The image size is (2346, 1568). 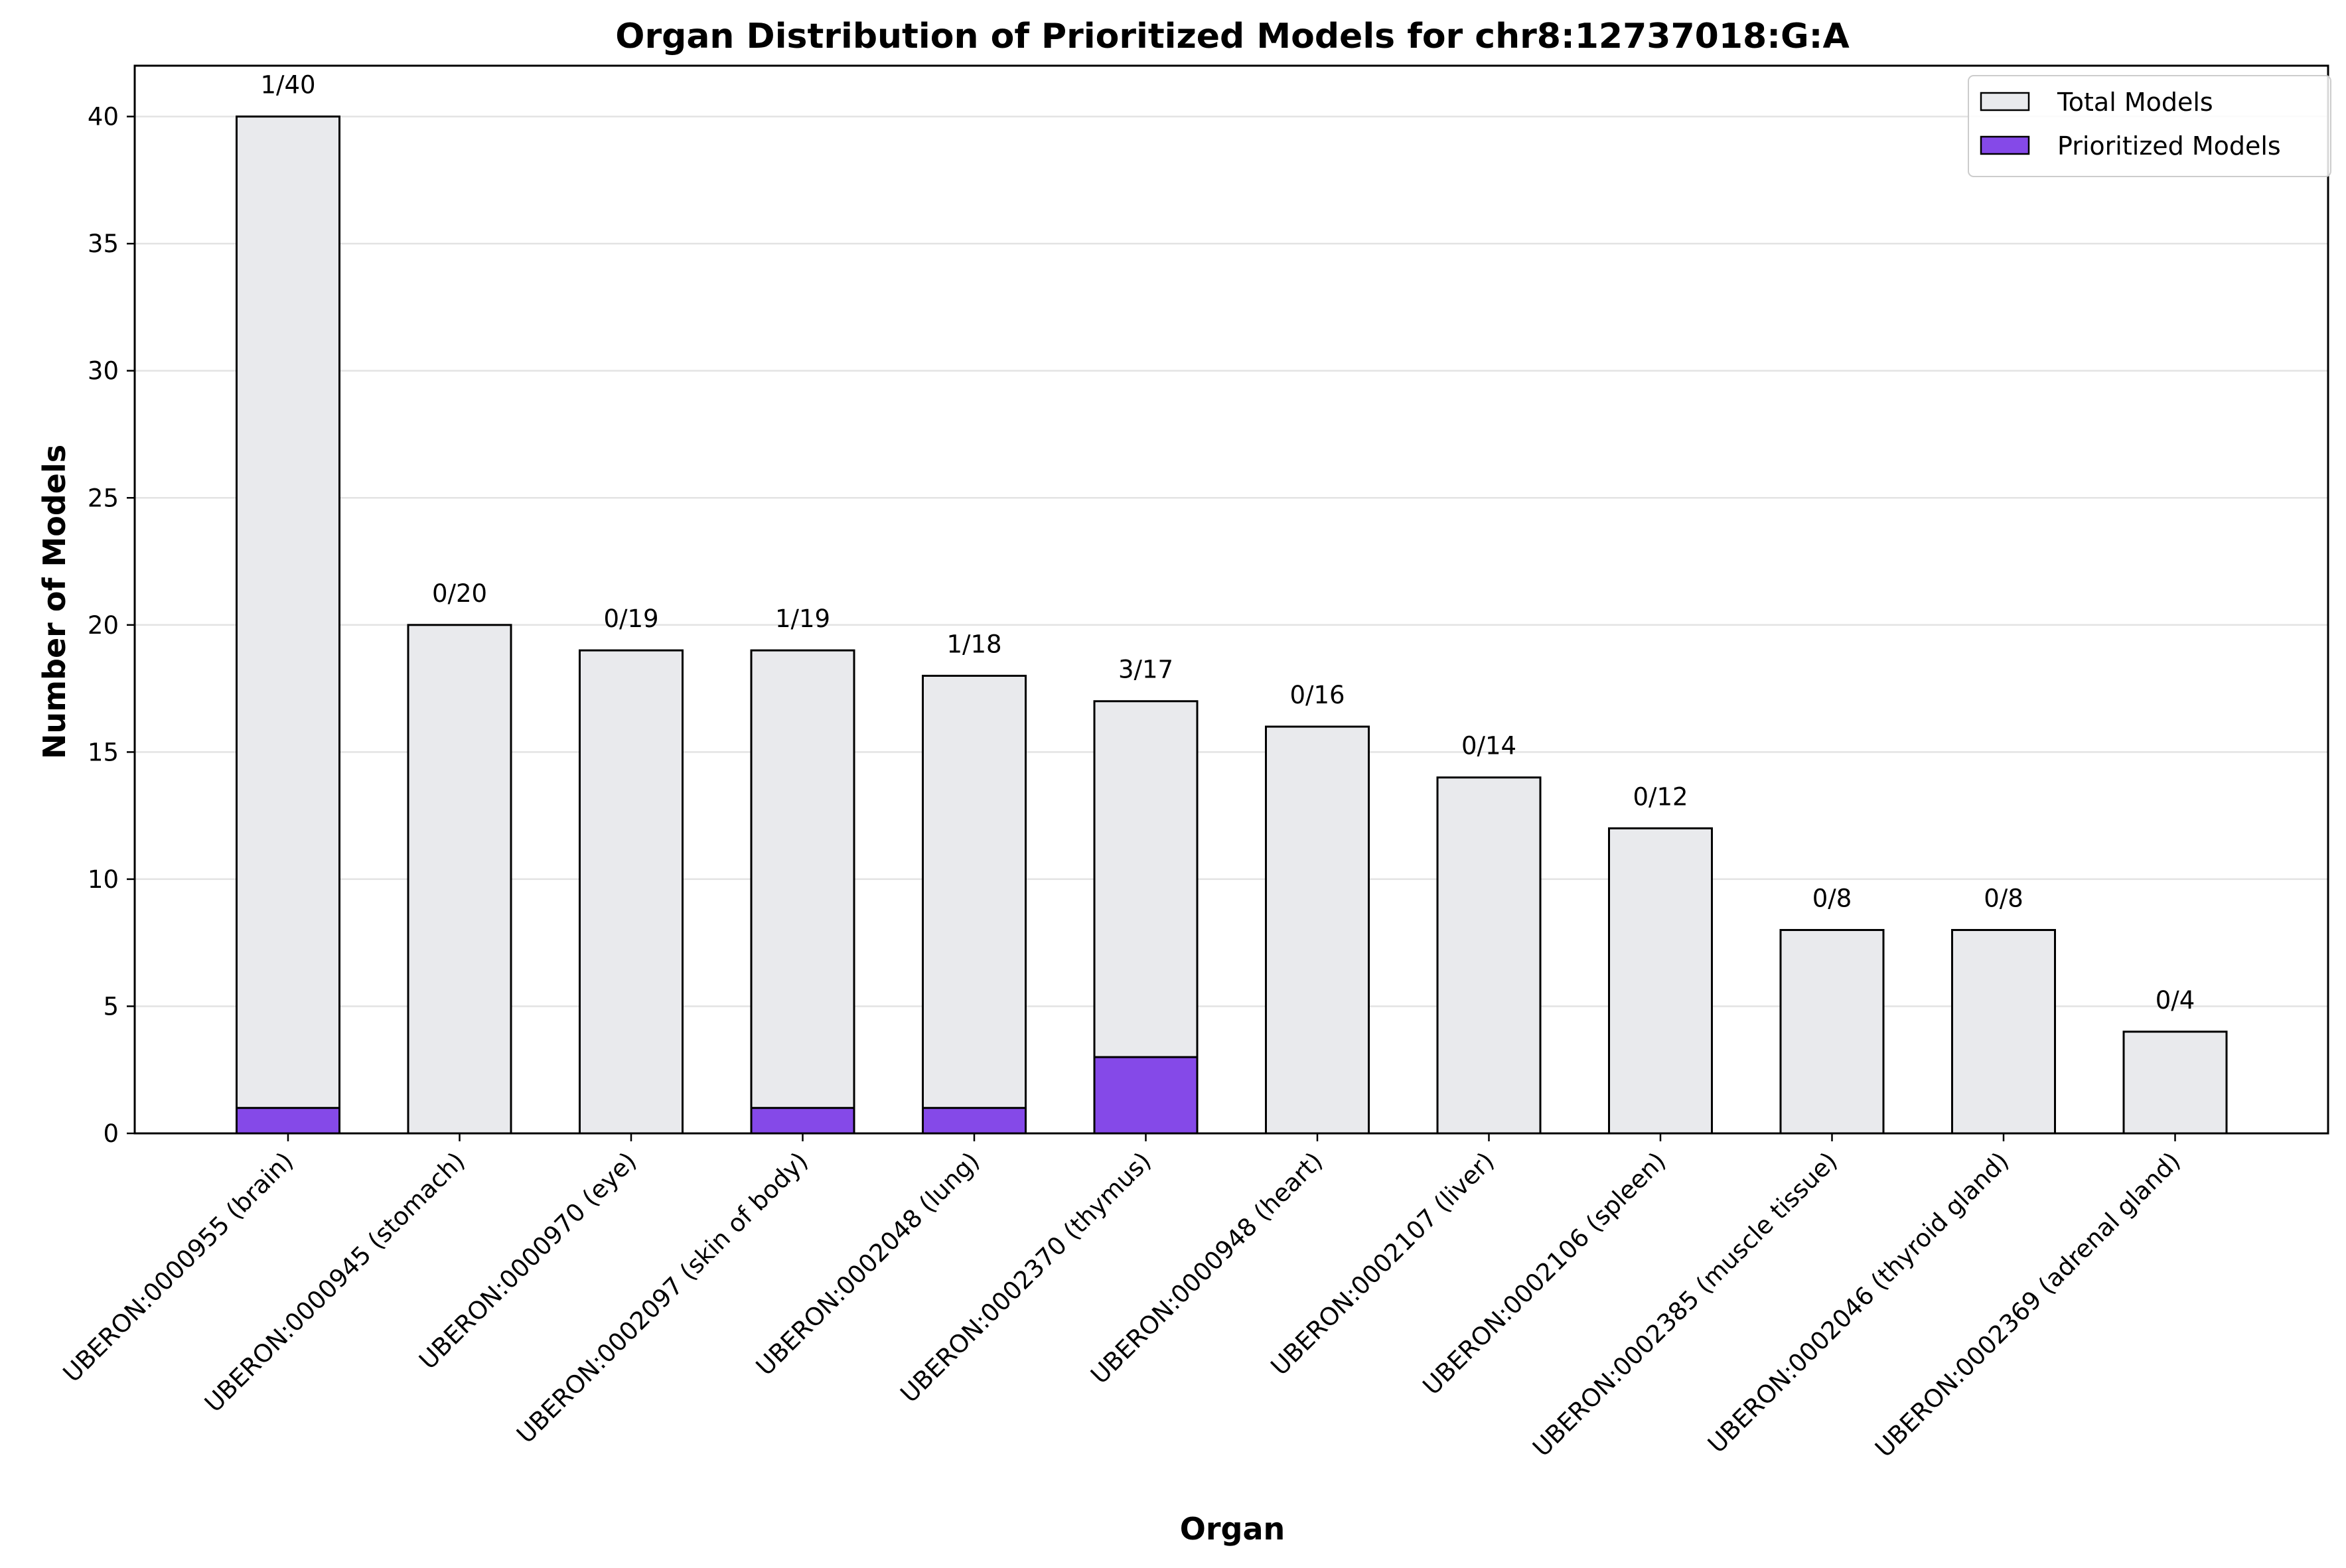 What do you see at coordinates (54, 602) in the screenshot?
I see `y-axis-label: Number of Models` at bounding box center [54, 602].